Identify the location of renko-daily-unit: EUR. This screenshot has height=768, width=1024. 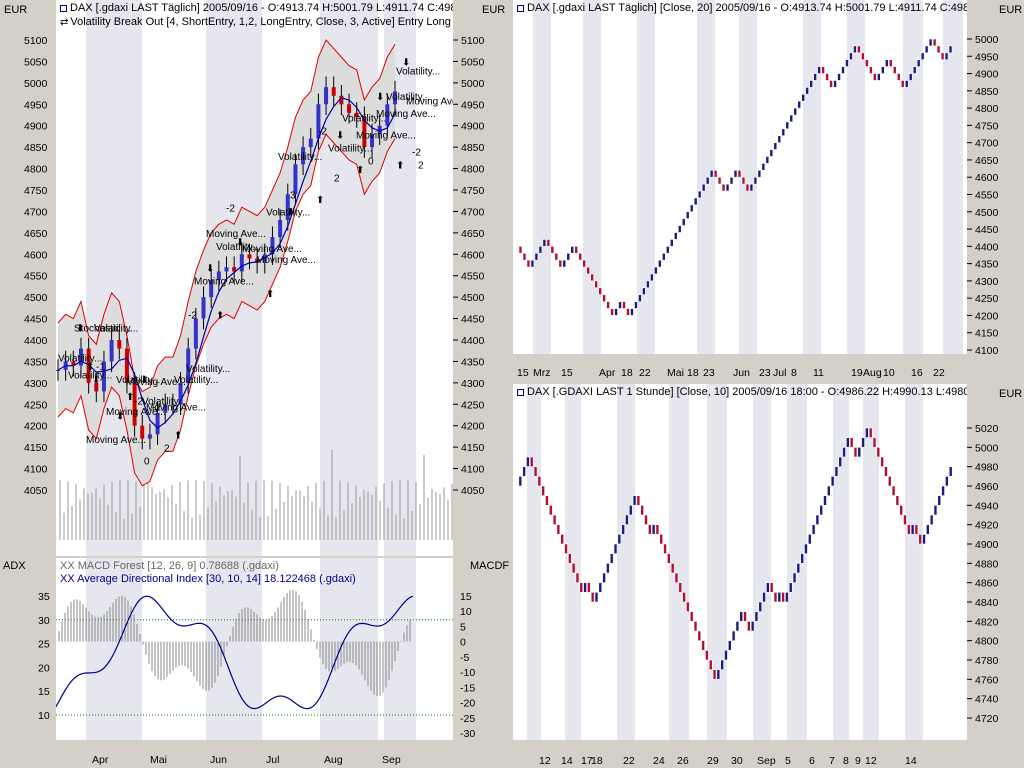
(1011, 10).